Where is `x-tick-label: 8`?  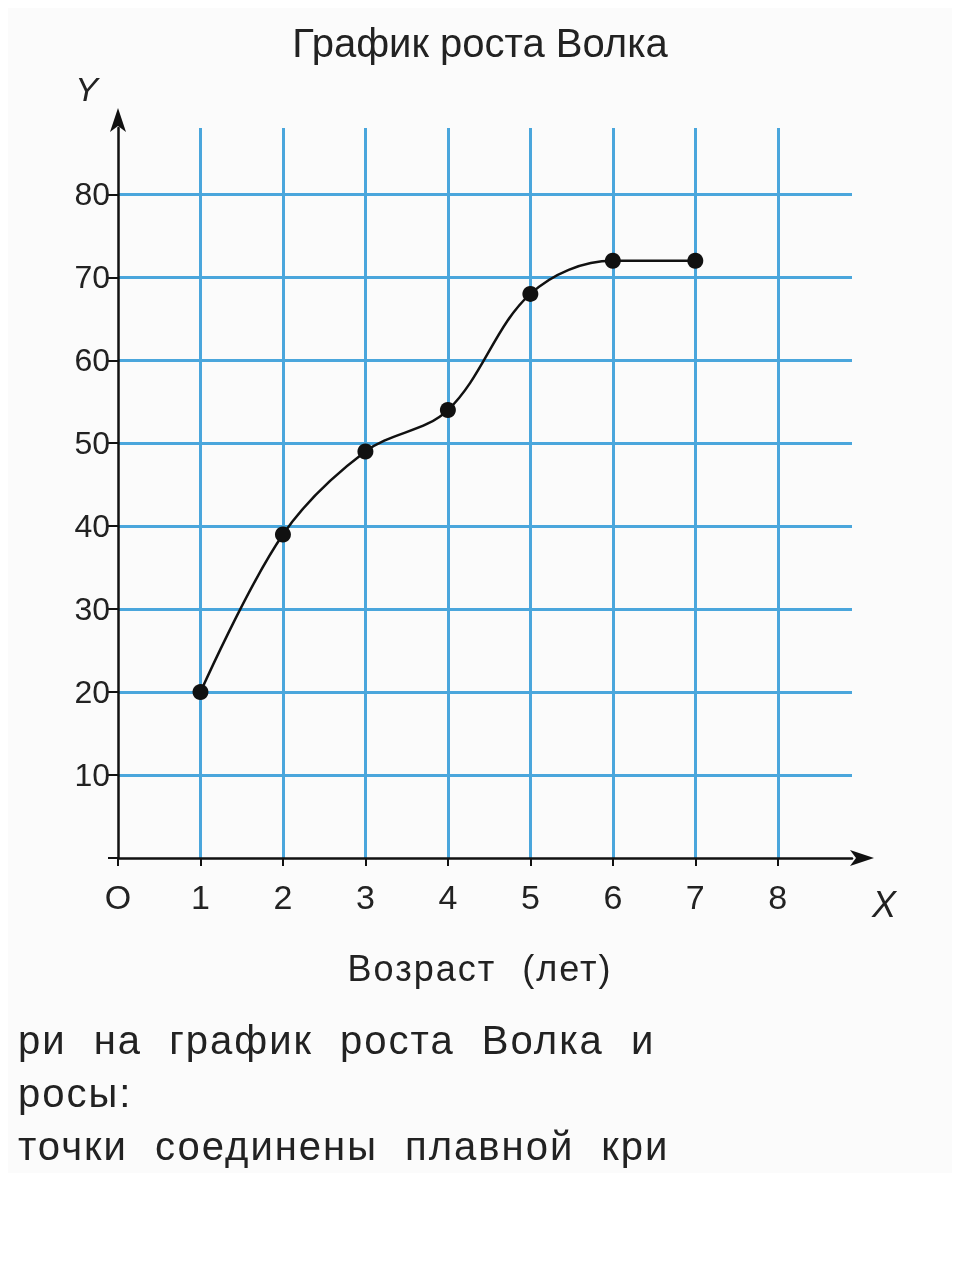
x-tick-label: 8 is located at coordinates (778, 897).